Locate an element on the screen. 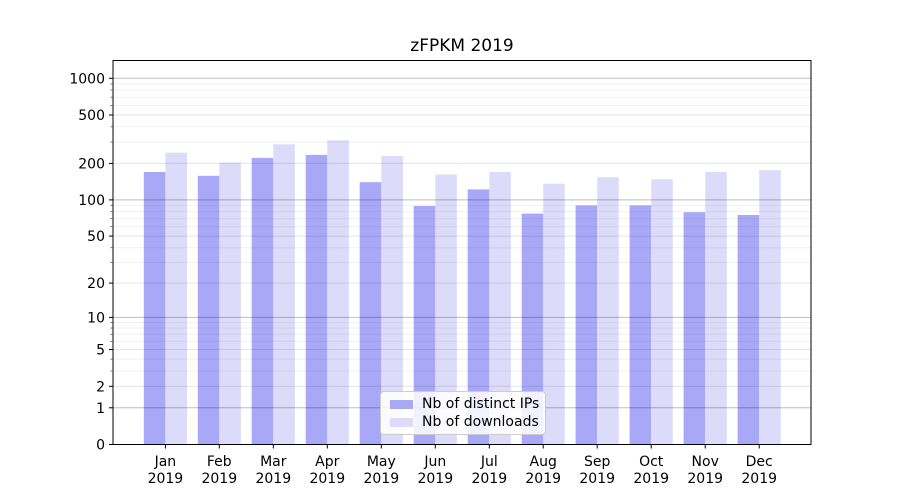  bar-jun-distinct-ips is located at coordinates (424, 325).